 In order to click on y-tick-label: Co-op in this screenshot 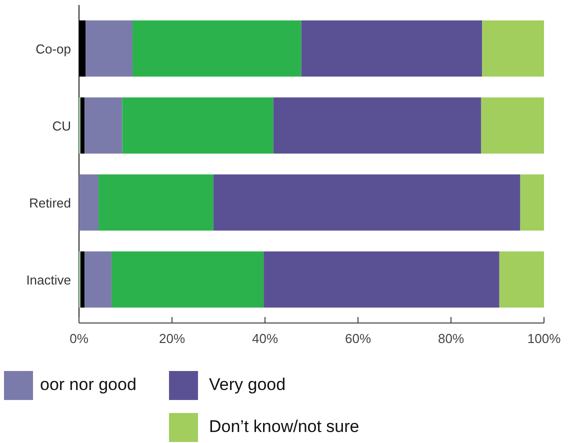, I will do `click(53, 49)`.